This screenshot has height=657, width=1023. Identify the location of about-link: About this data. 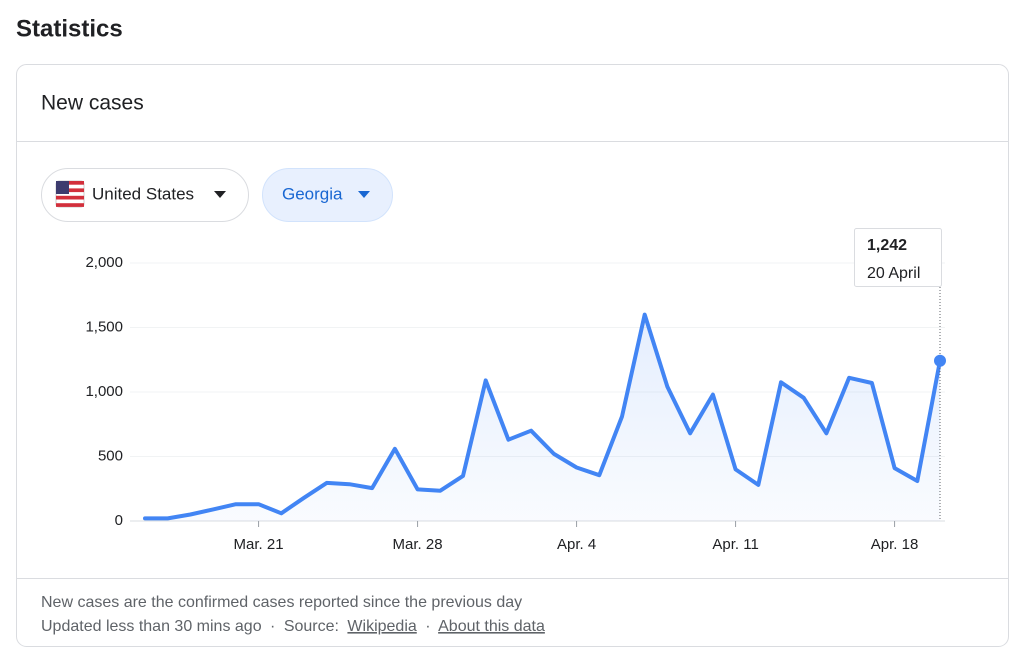
(491, 626).